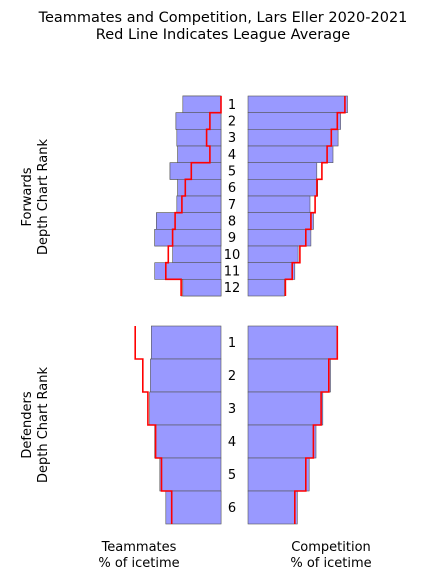 This screenshot has width=447, height=580. What do you see at coordinates (223, 35) in the screenshot?
I see `chart-subtitle: Red Line Indicates League Average` at bounding box center [223, 35].